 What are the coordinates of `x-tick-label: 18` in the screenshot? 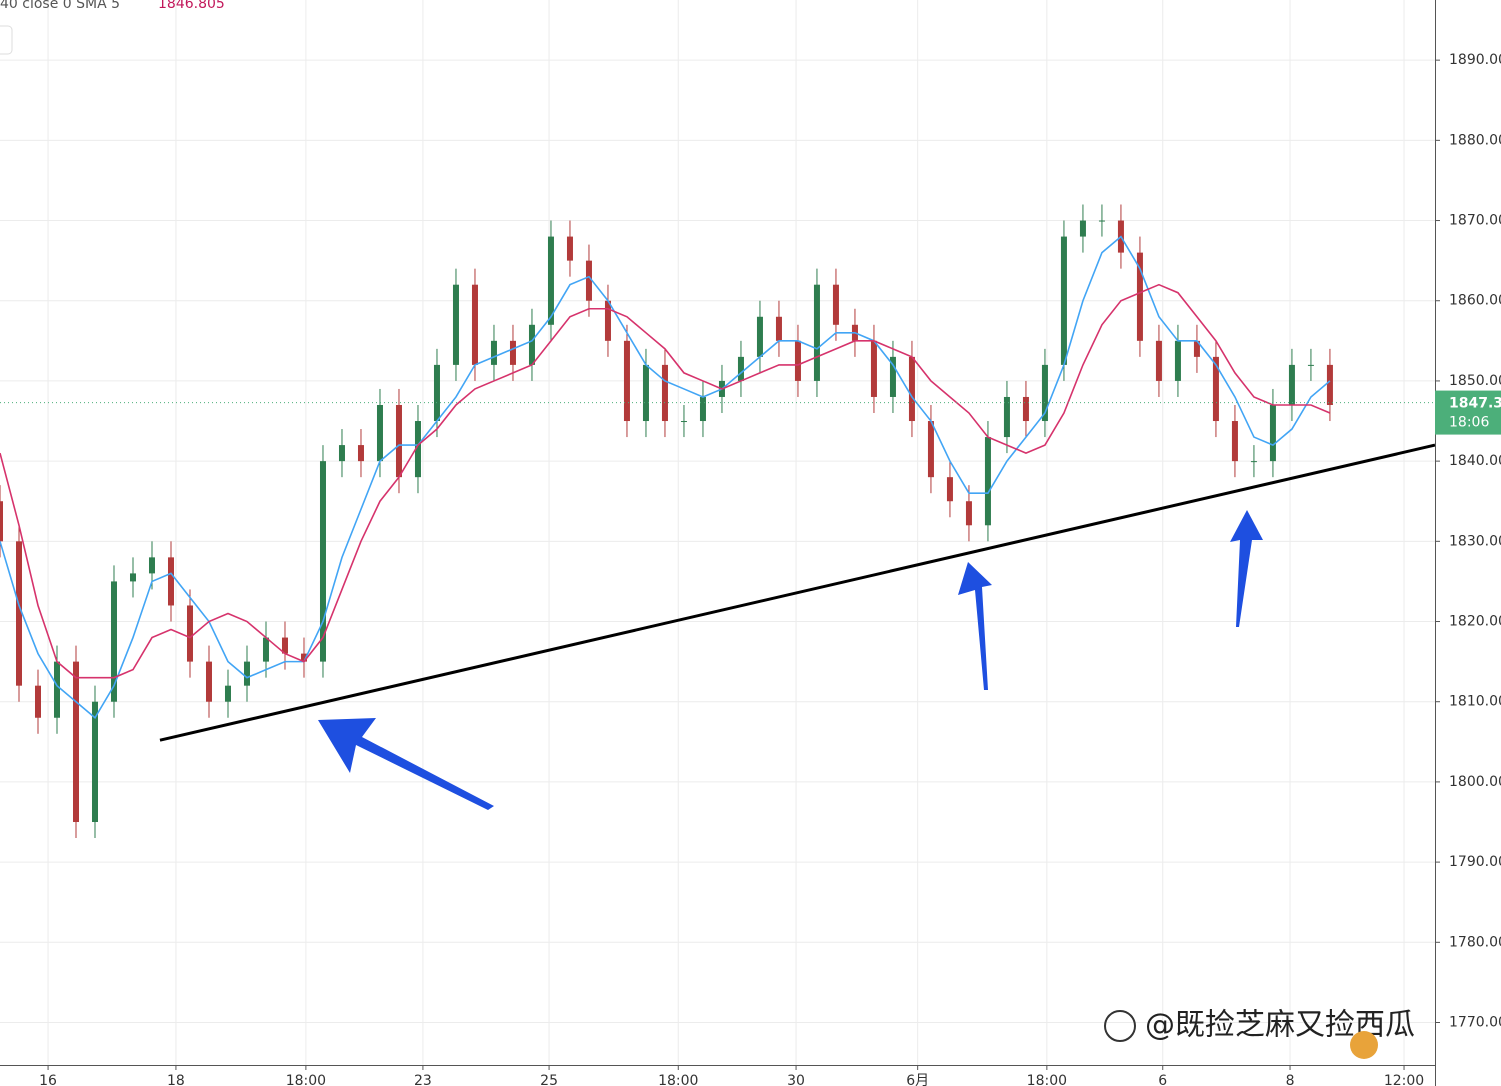 It's located at (176, 1079).